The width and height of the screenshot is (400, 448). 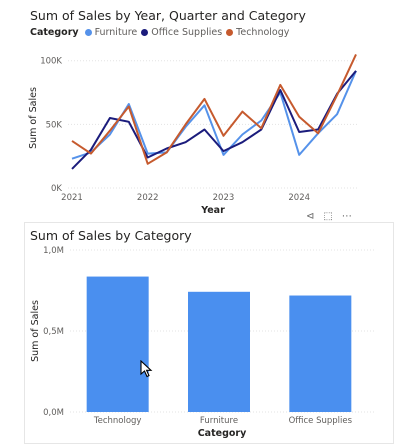 What do you see at coordinates (146, 369) in the screenshot?
I see `mouse-cursor-icon` at bounding box center [146, 369].